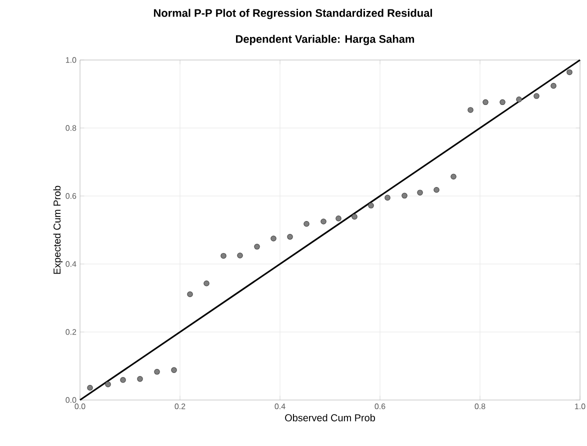  I want to click on y-axis-title: Expected Cum Prob, so click(58, 230).